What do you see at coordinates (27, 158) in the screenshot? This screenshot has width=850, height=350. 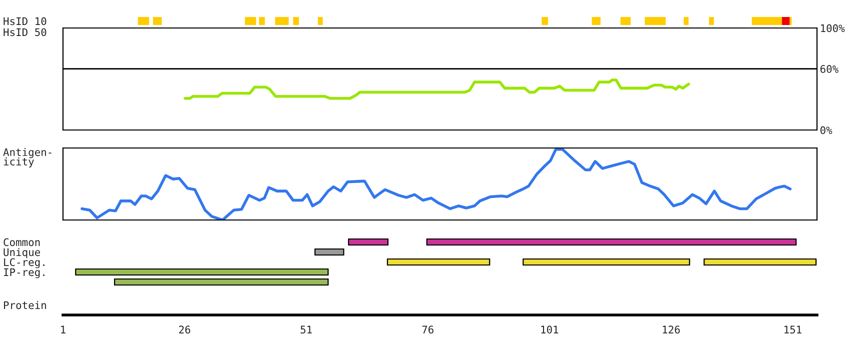 I see `y-axis-title: Antigen- icity` at bounding box center [27, 158].